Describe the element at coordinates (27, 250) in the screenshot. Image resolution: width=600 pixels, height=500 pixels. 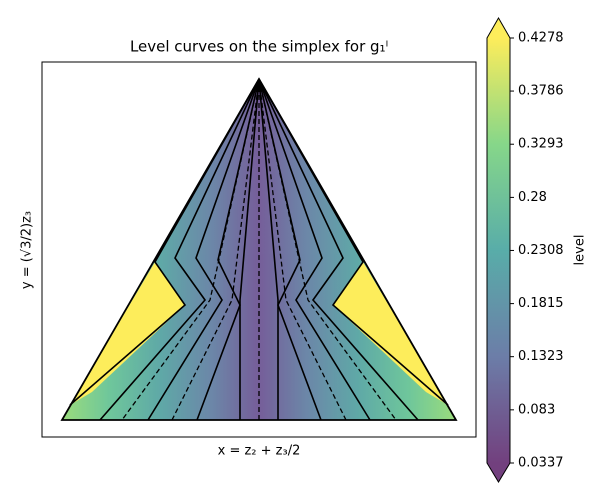
I see `y-axis-label: y = (√3/2)z₃` at that location.